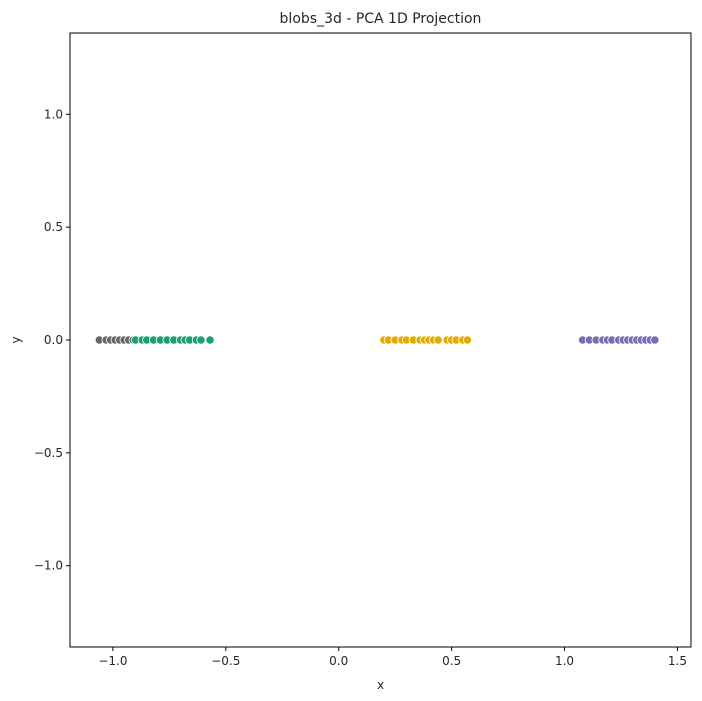 This screenshot has height=701, width=702. I want to click on y-tick-label: 0.0, so click(53, 340).